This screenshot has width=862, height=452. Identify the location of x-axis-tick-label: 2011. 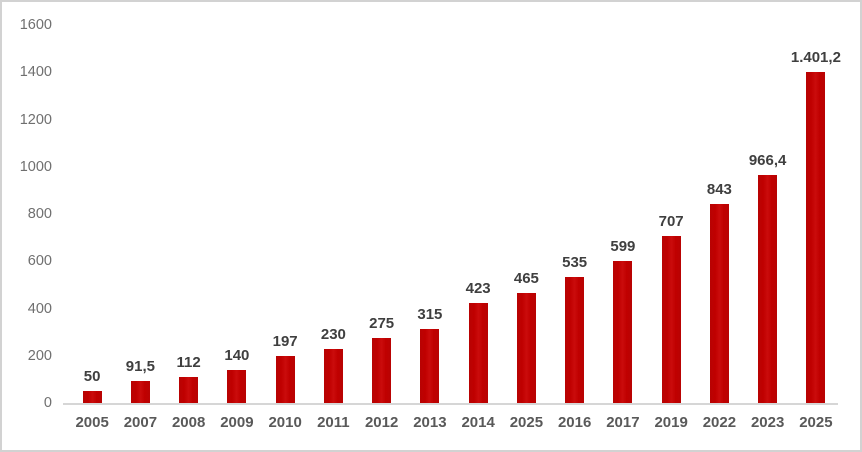
(333, 422).